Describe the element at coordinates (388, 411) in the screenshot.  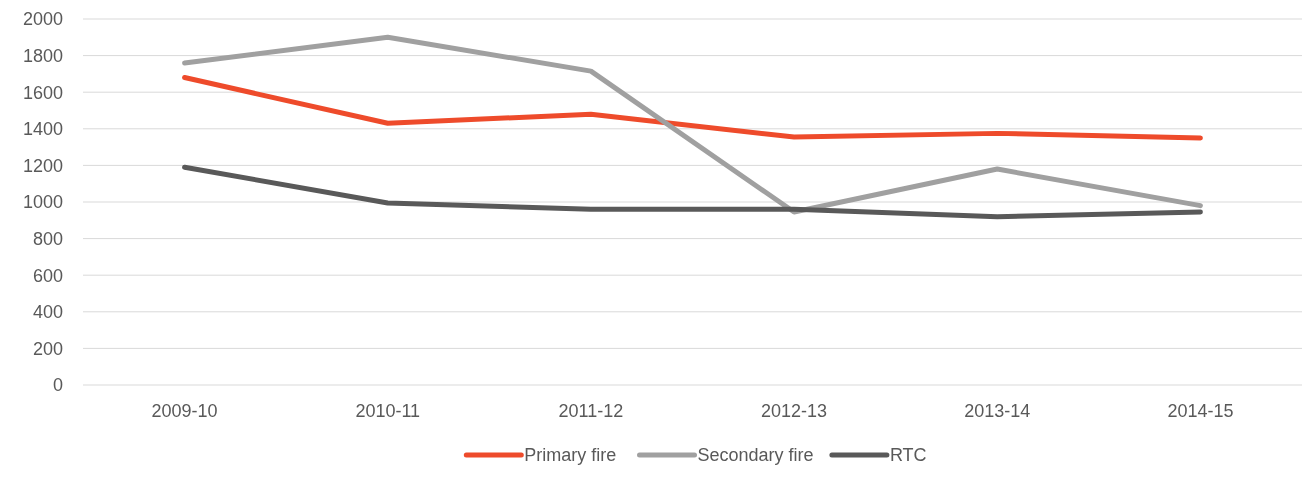
I see `x-tick-label: 2010-11` at that location.